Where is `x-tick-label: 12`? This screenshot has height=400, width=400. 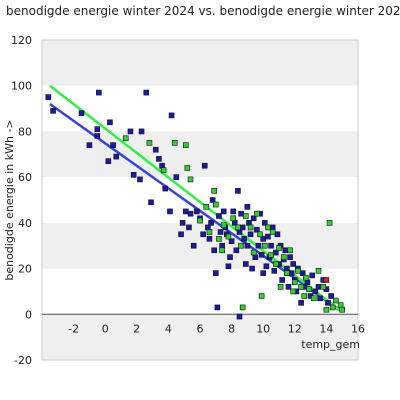
x-tick-label: 12 is located at coordinates (295, 328).